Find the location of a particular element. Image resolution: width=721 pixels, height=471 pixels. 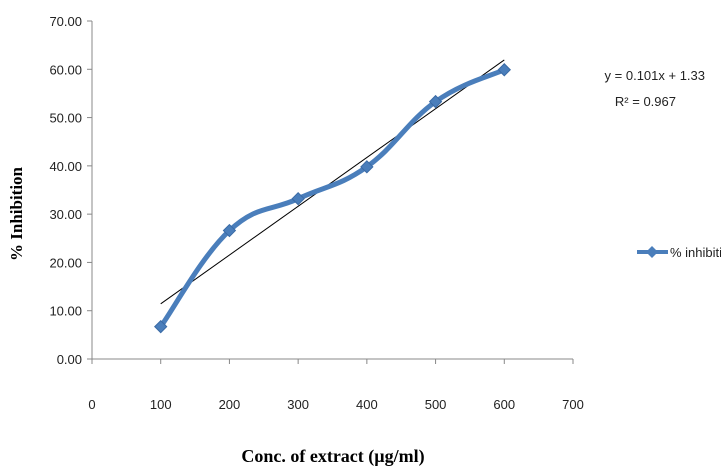

x-tick-label: 100 is located at coordinates (161, 404).